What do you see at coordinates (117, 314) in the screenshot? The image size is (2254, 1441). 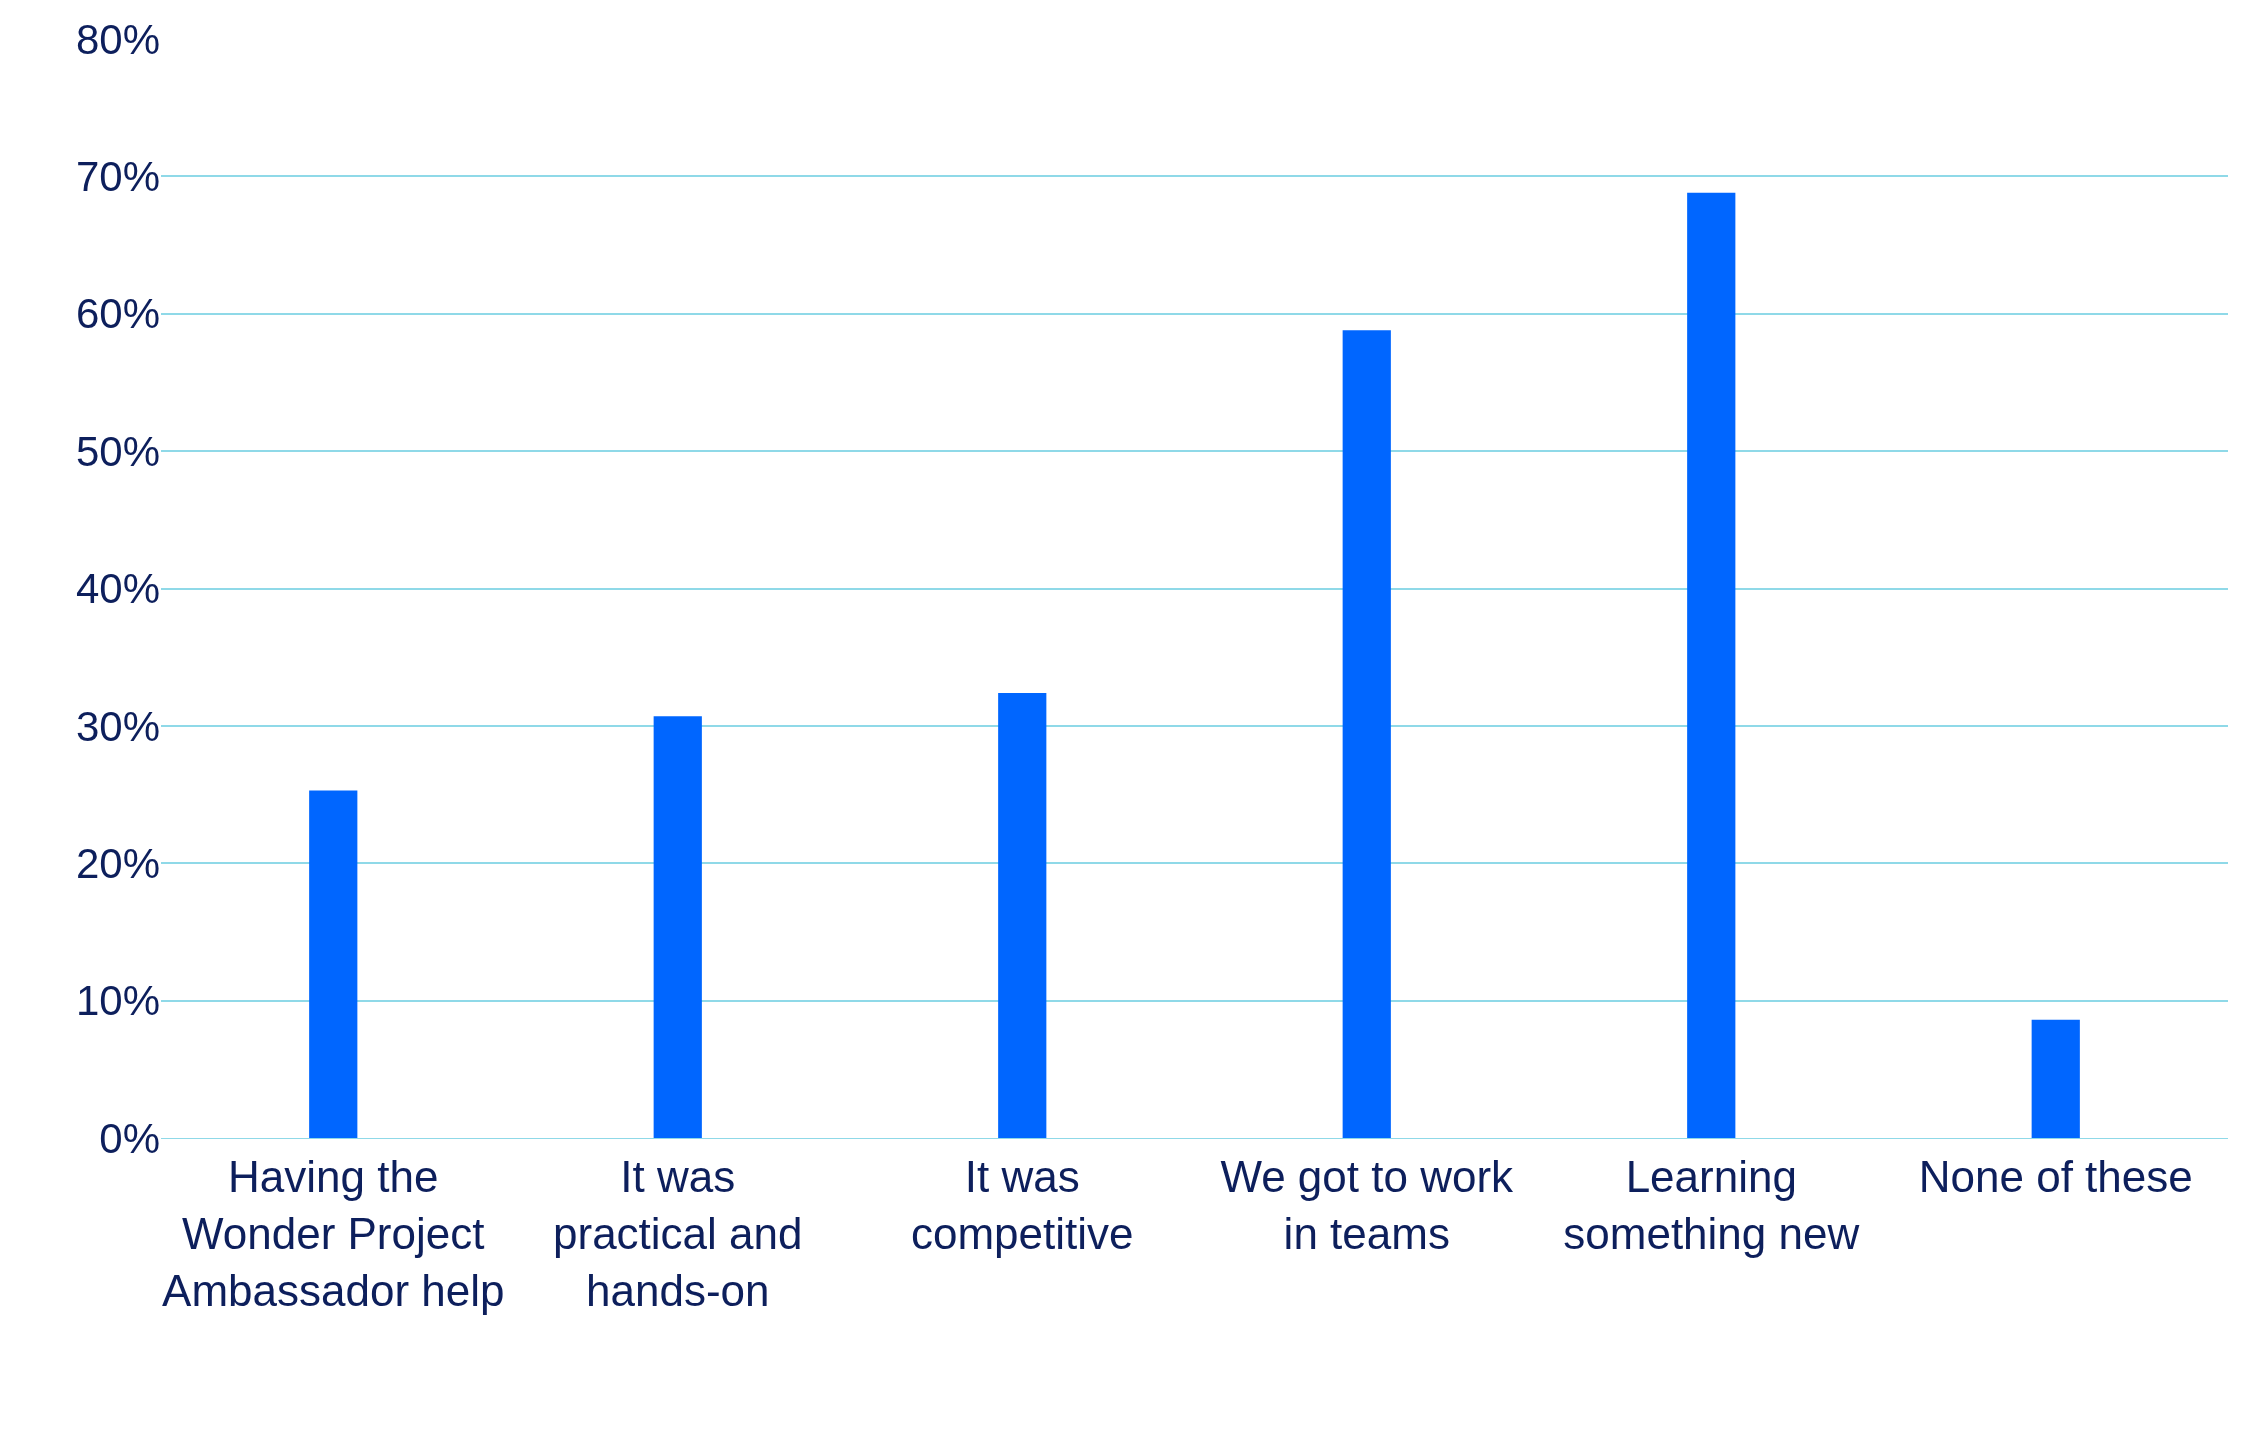 I see `y-tick-label: 60%` at bounding box center [117, 314].